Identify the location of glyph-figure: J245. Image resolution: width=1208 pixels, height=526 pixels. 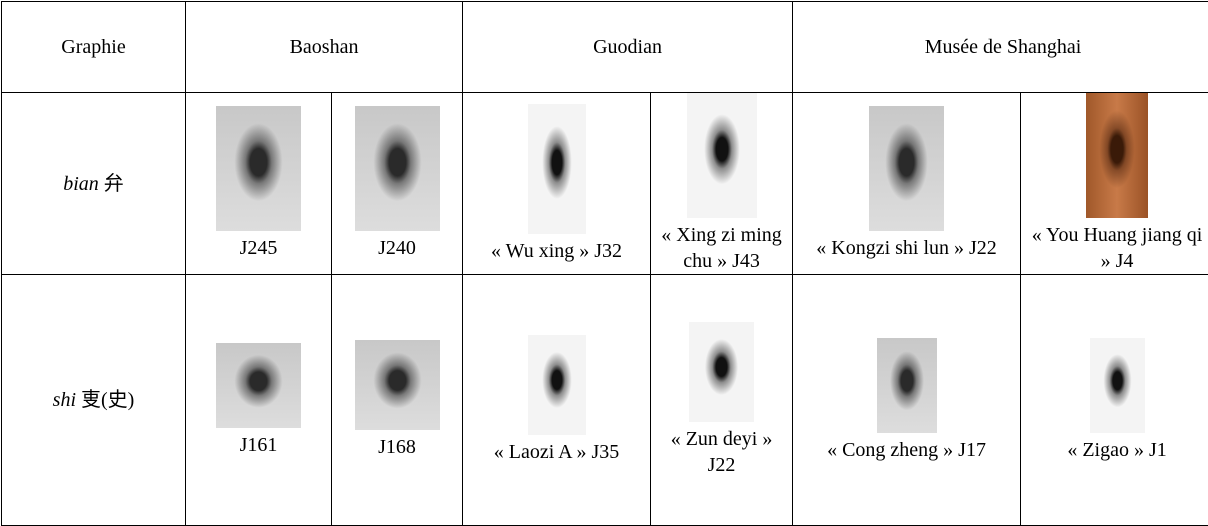
(258, 183).